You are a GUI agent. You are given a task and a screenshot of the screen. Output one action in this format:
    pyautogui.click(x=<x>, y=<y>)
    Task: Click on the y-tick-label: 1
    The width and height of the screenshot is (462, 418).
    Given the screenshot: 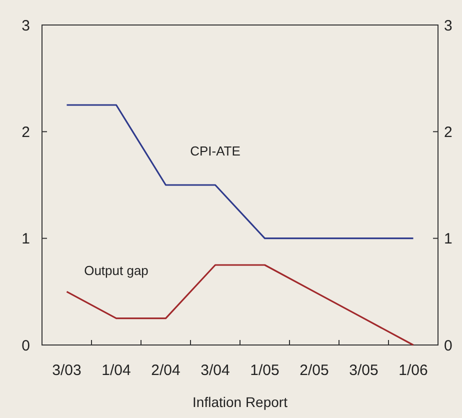 What is the action you would take?
    pyautogui.click(x=26, y=239)
    